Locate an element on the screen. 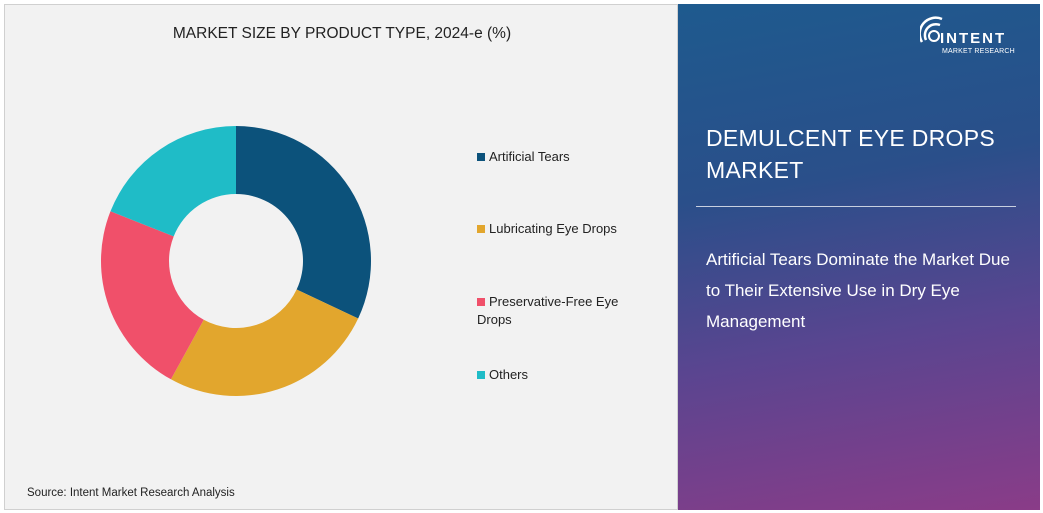  divider is located at coordinates (856, 206).